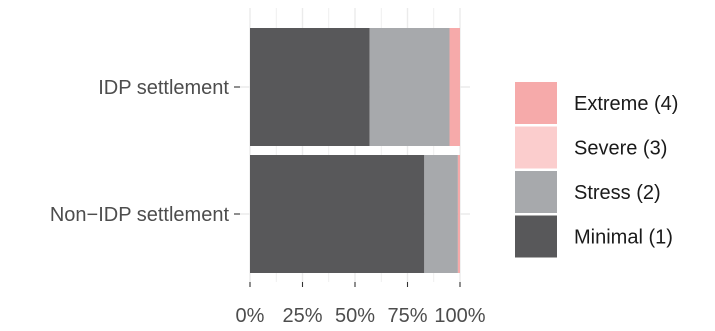 Image resolution: width=715 pixels, height=331 pixels. What do you see at coordinates (355, 315) in the screenshot?
I see `x-tick-label: 50%` at bounding box center [355, 315].